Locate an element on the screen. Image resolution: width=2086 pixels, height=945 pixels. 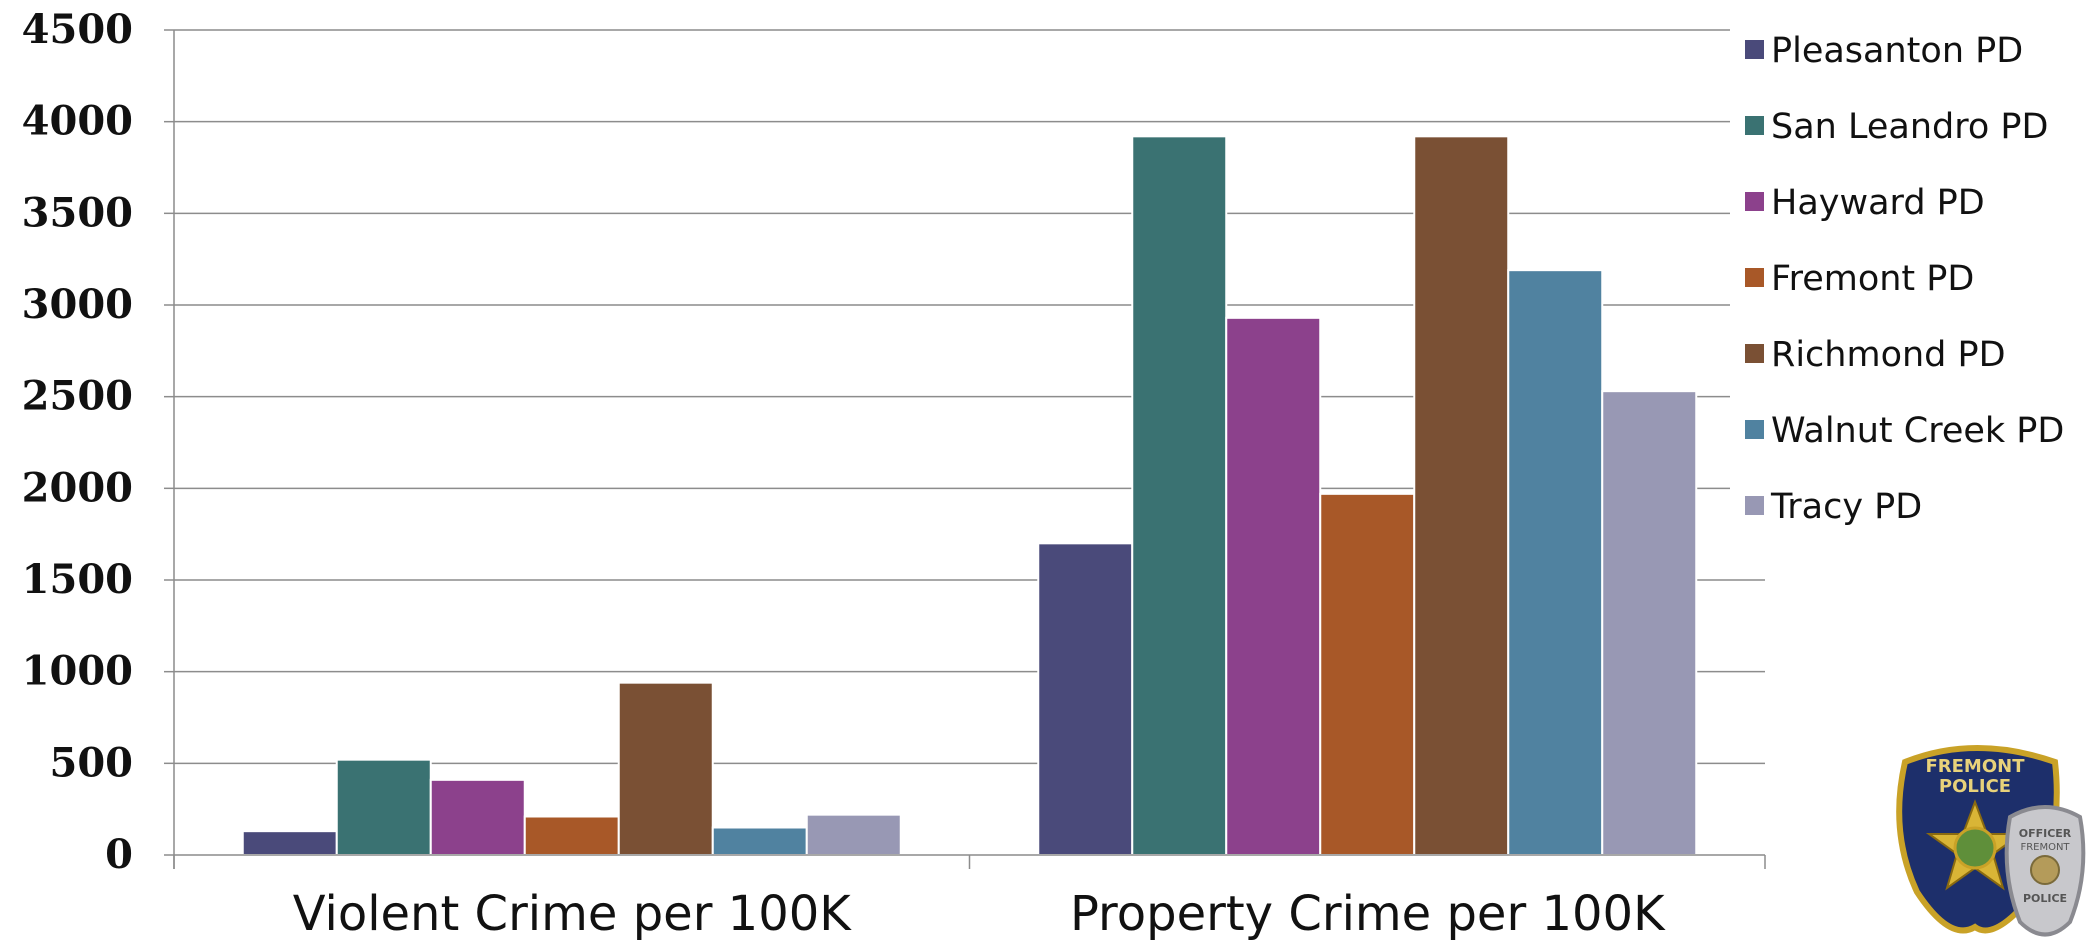
legend-label: Fremont PD is located at coordinates (1872, 279).